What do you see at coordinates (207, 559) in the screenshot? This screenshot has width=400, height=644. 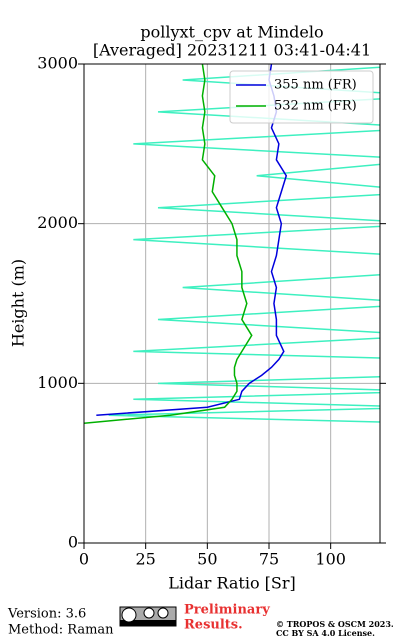 I see `x-tick-label: 50` at bounding box center [207, 559].